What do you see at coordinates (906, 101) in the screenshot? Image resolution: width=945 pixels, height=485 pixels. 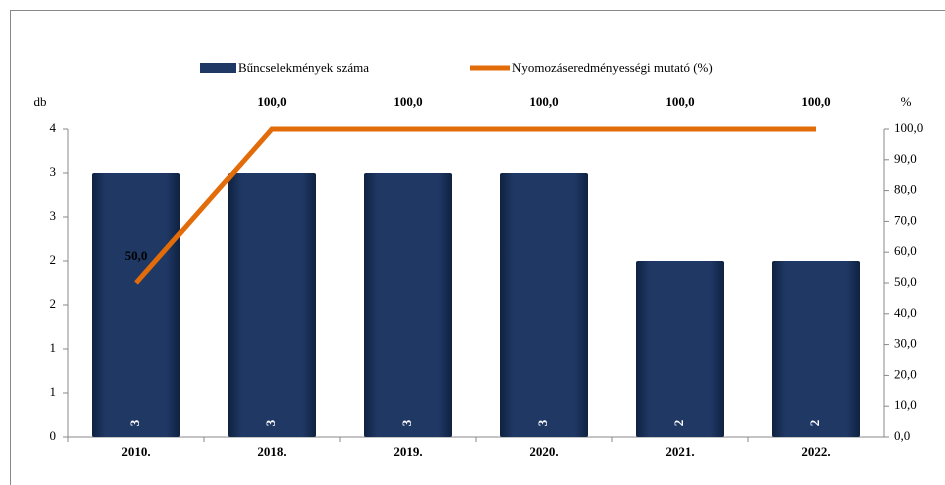 I see `y2-axis-title: %` at bounding box center [906, 101].